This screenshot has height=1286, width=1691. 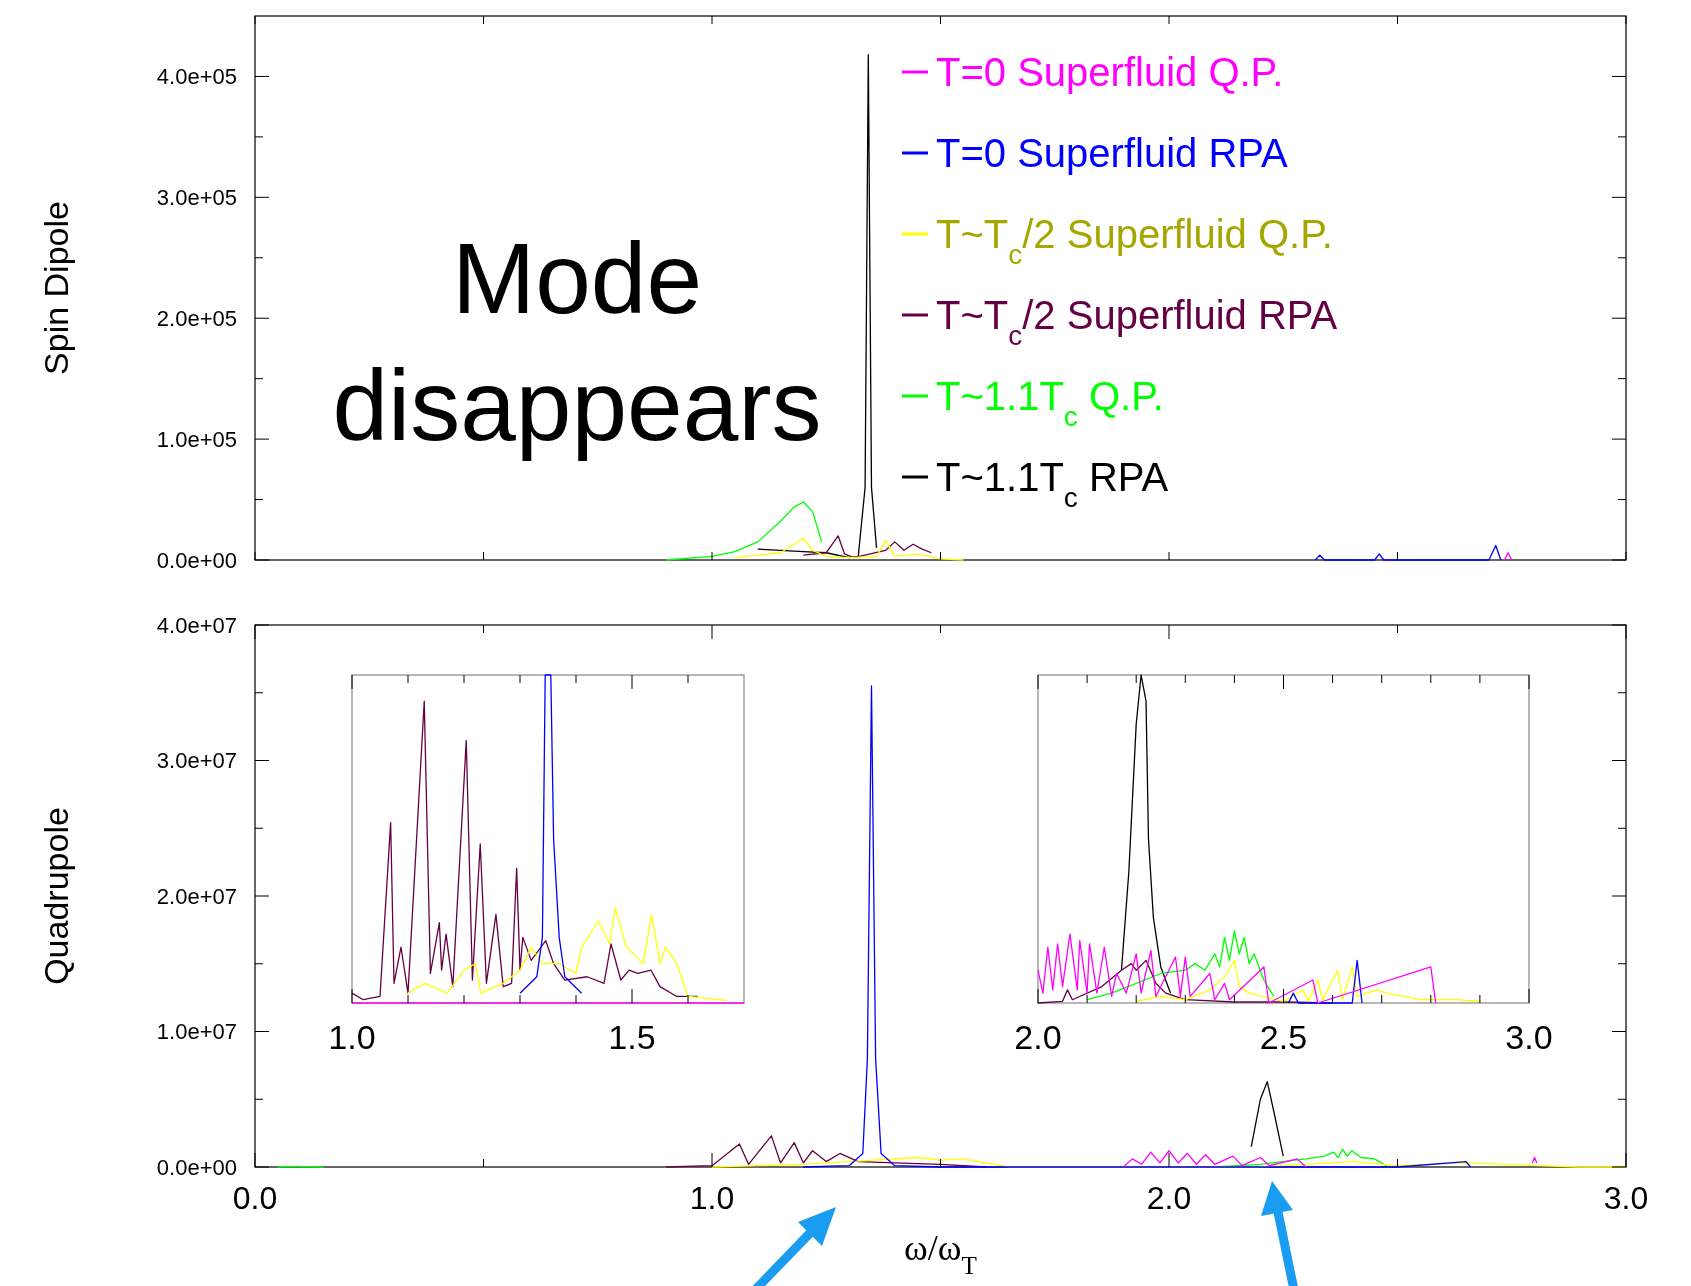 I want to click on legend-label: T~1.1T$_{c}$ Q.P., so click(x=1050, y=403).